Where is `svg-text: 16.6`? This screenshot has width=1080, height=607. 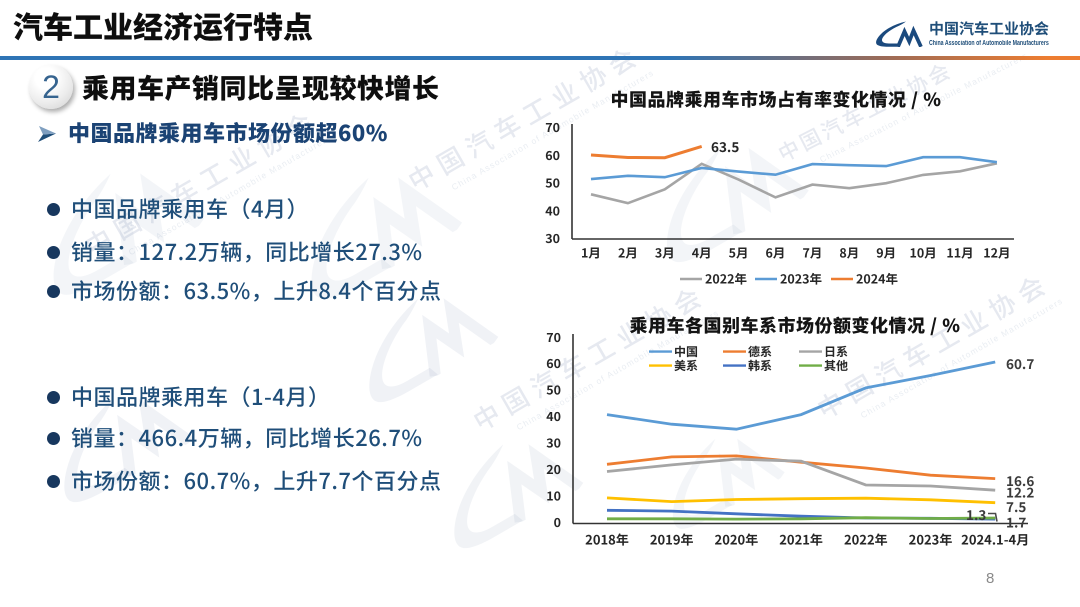 svg-text: 16.6 is located at coordinates (1020, 480).